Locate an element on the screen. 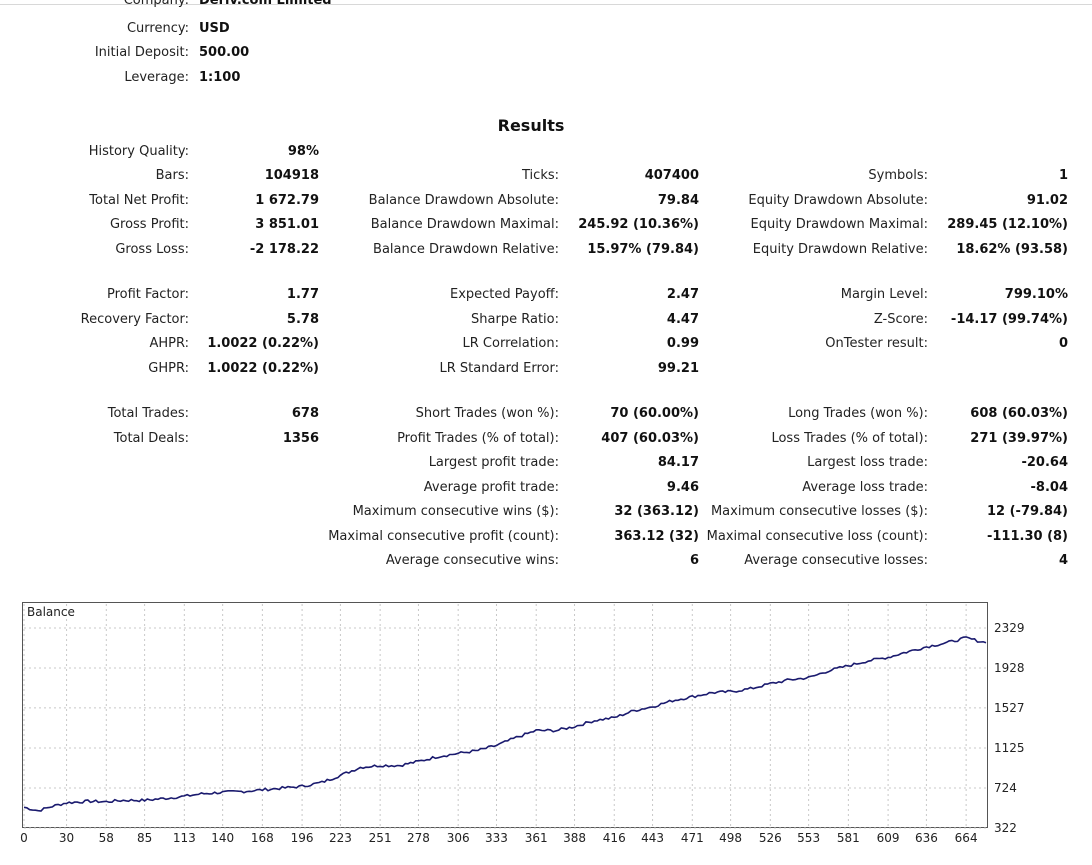 Image resolution: width=1092 pixels, height=865 pixels. x-tick-label: 443 is located at coordinates (652, 838).